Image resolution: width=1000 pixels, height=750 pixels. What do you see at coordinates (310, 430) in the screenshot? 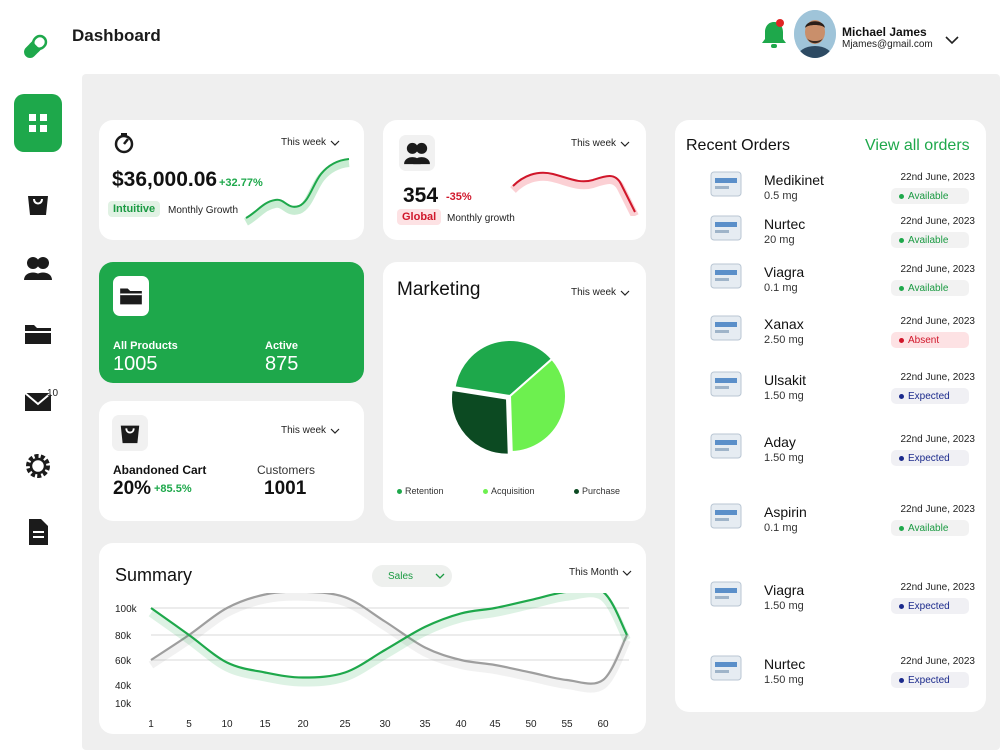
I see `cart-period-select: This week` at bounding box center [310, 430].